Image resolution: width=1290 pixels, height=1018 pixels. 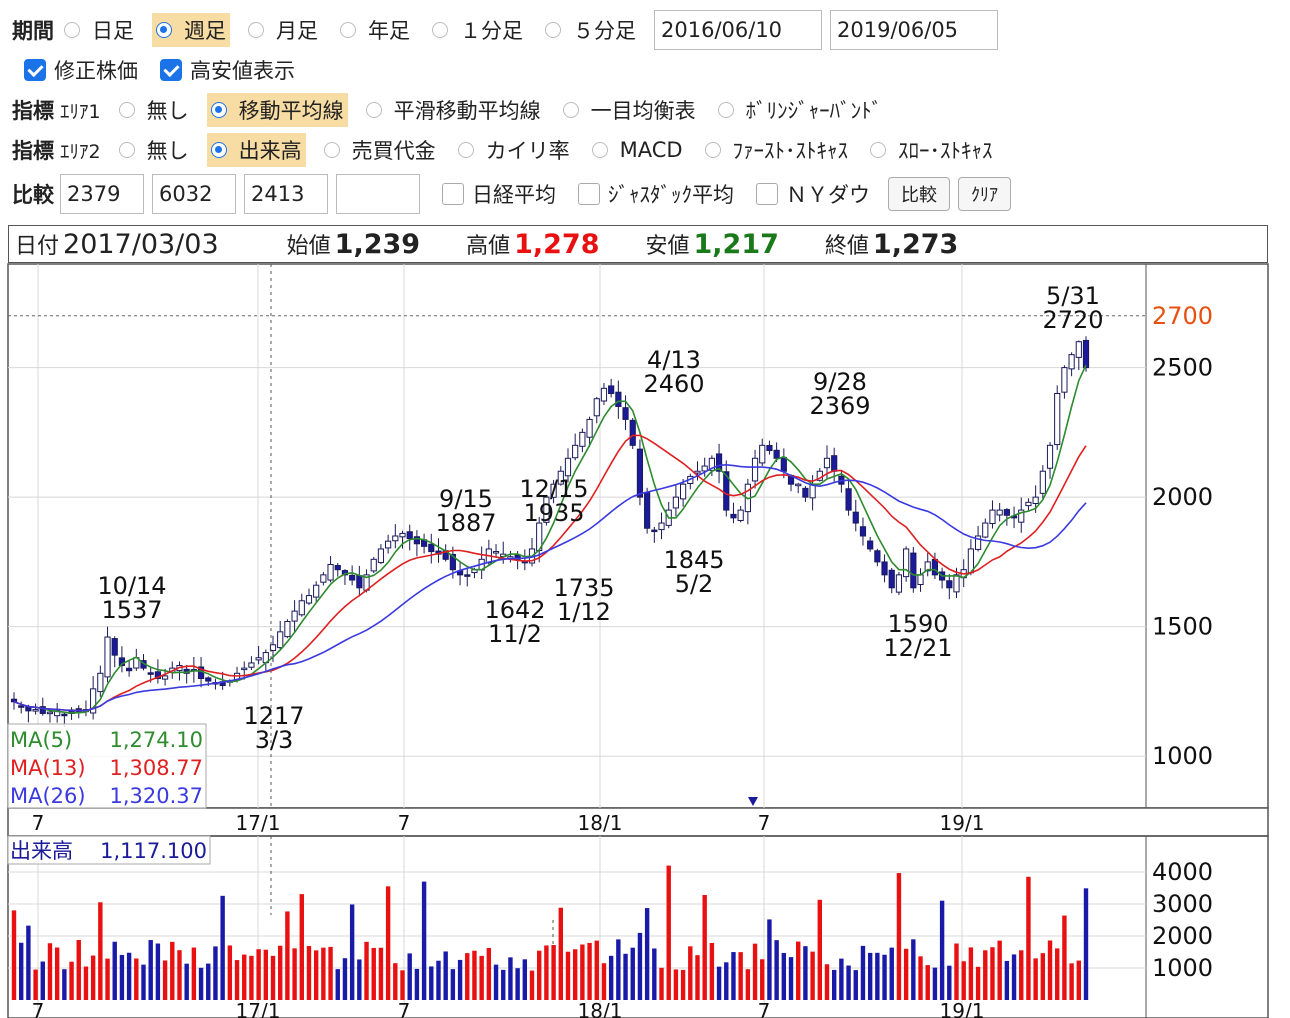 I want to click on compare-options: 日経平均 ｼﾞｬｽﾀﾞｯｸ平均 ＮＹダウ, so click(x=663, y=194).